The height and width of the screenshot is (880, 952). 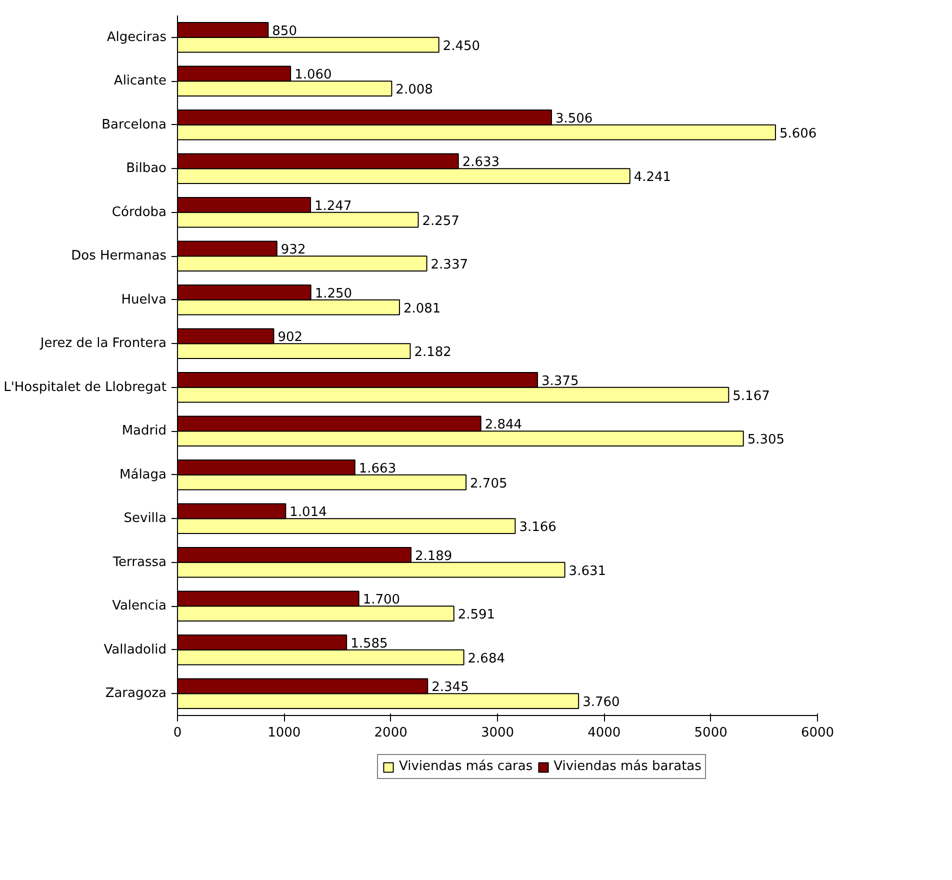 I want to click on data-label: 5.305, so click(x=766, y=440).